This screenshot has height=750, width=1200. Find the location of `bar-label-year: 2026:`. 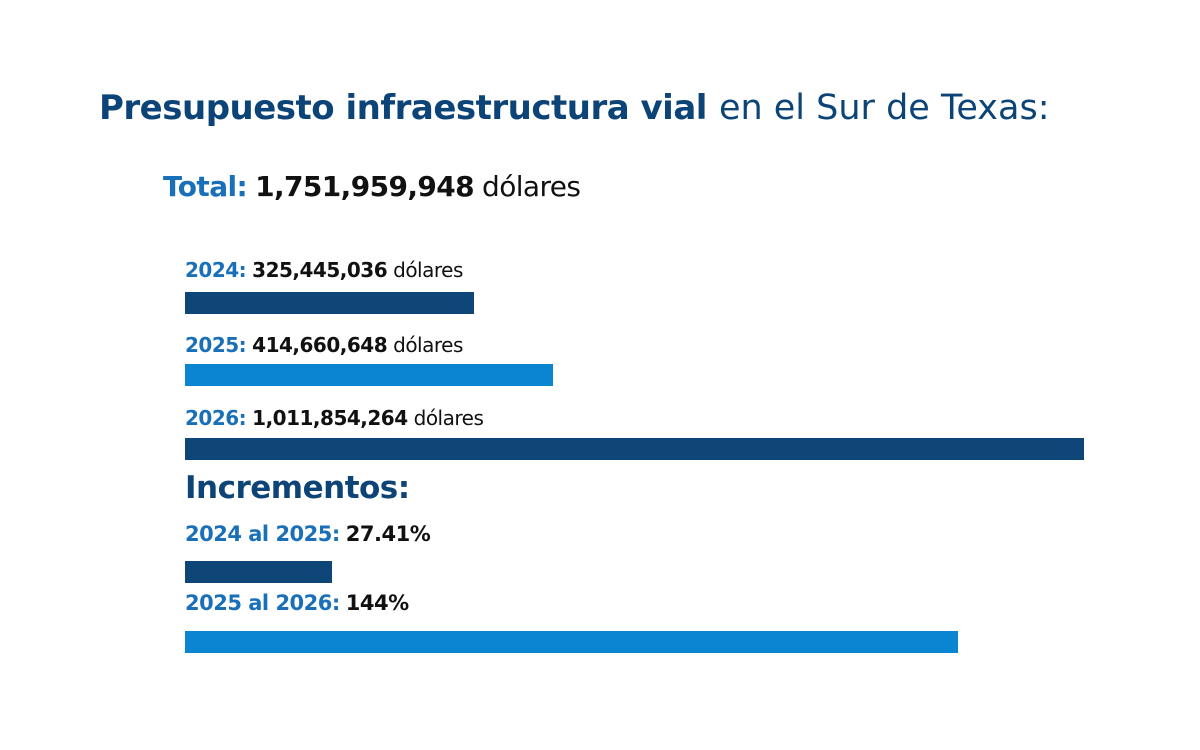

bar-label-year: 2026: is located at coordinates (216, 418).